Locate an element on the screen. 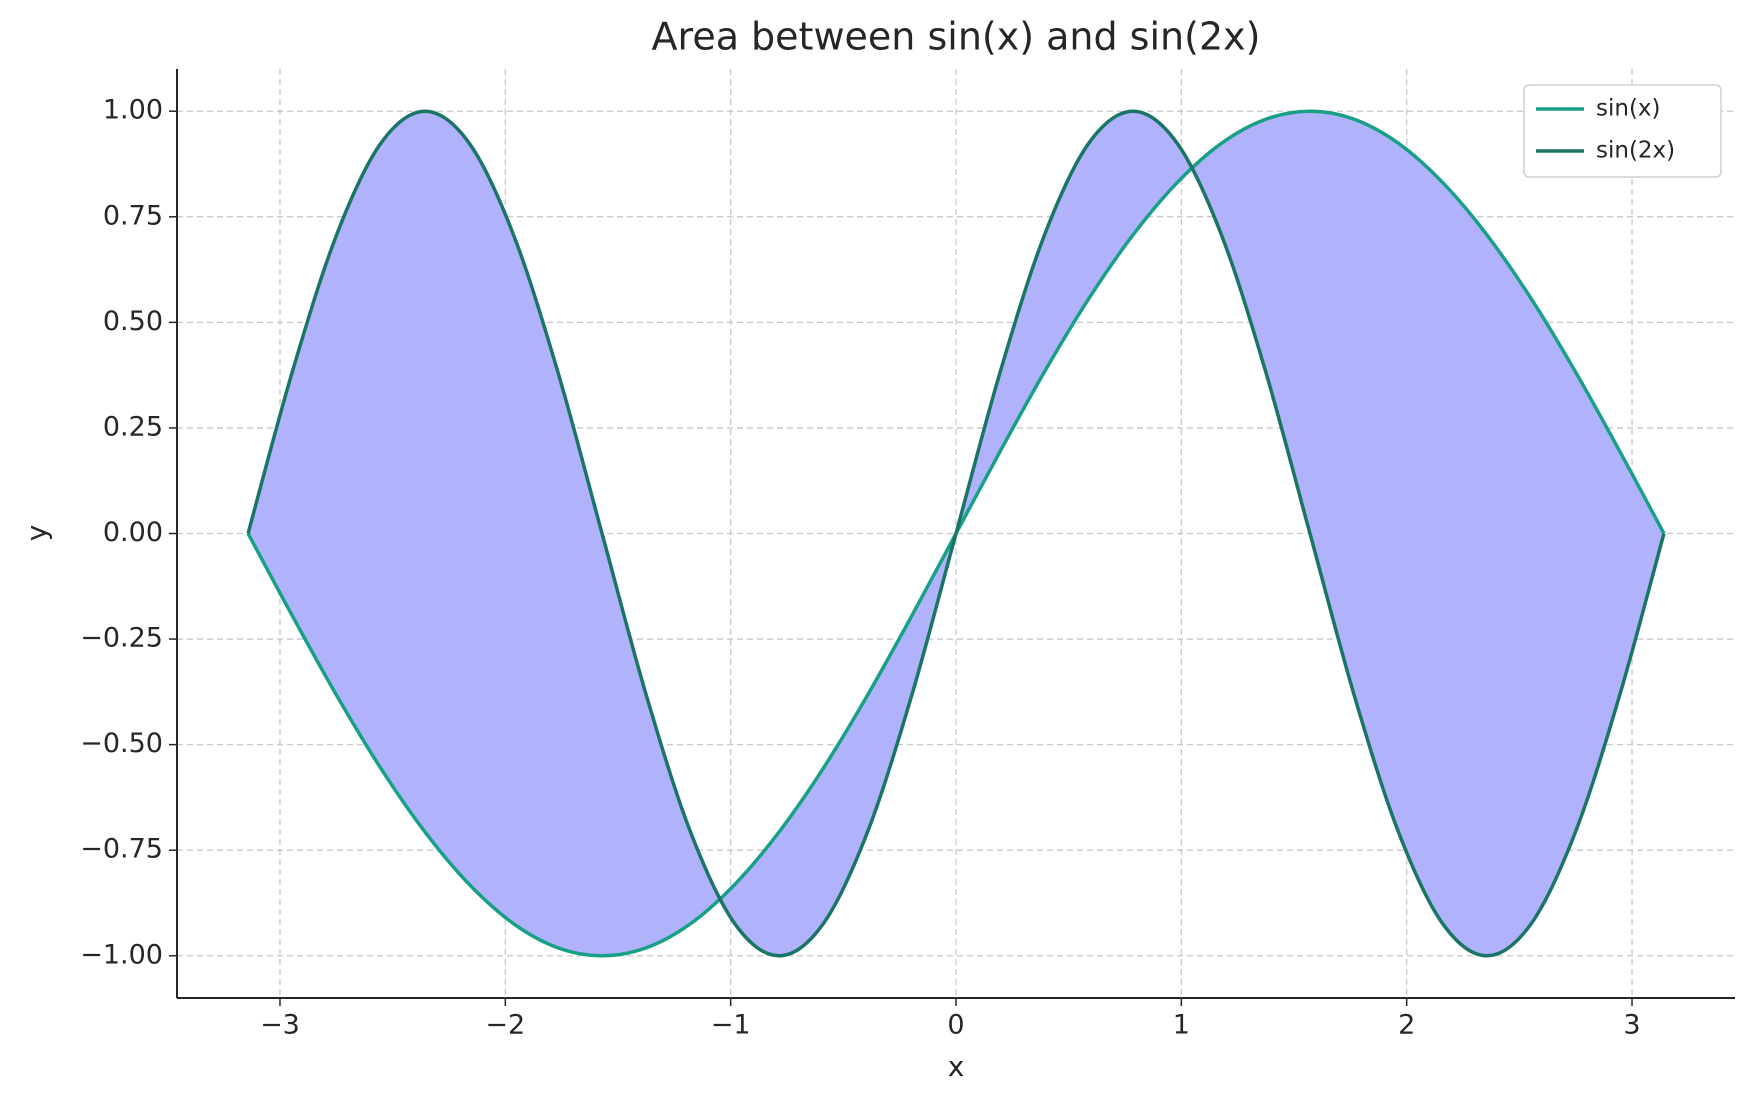  y-tick-label: −0.75 is located at coordinates (121, 849).